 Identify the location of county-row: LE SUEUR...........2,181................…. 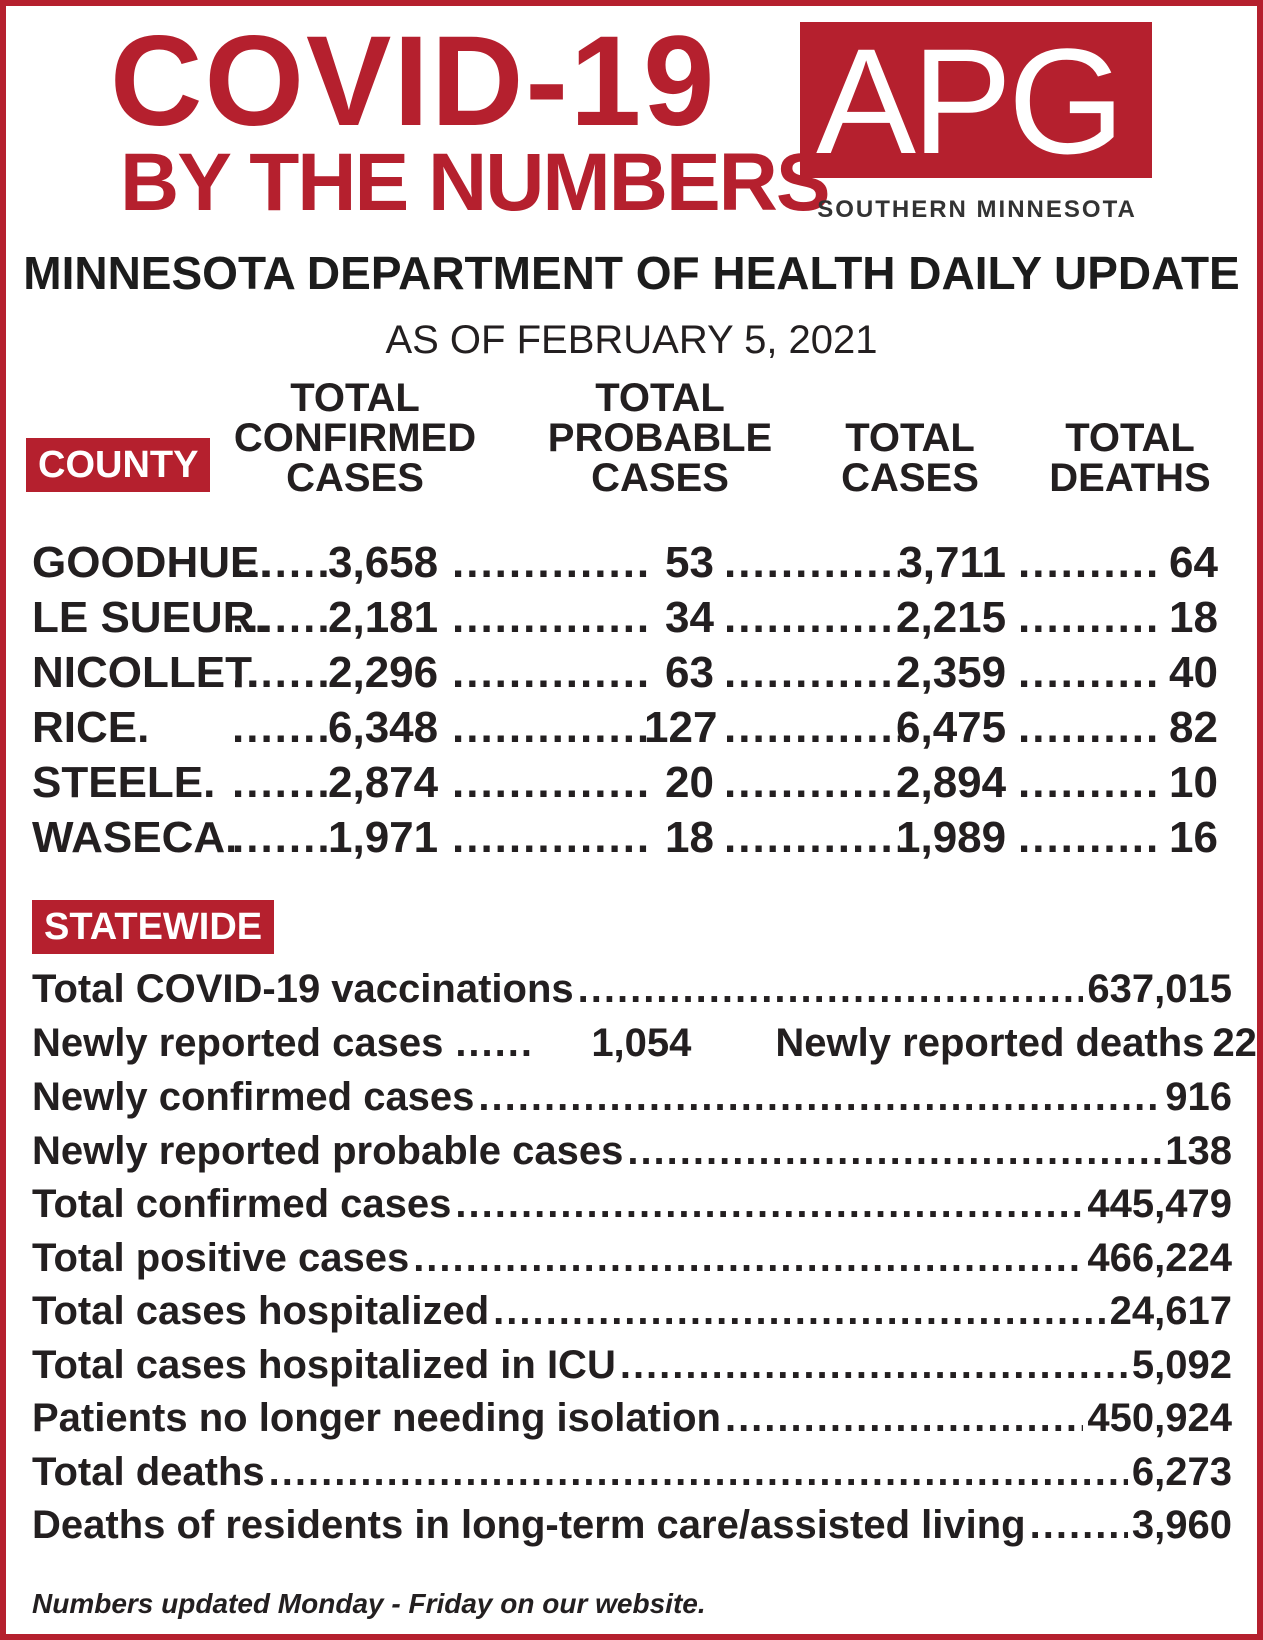
(625, 618).